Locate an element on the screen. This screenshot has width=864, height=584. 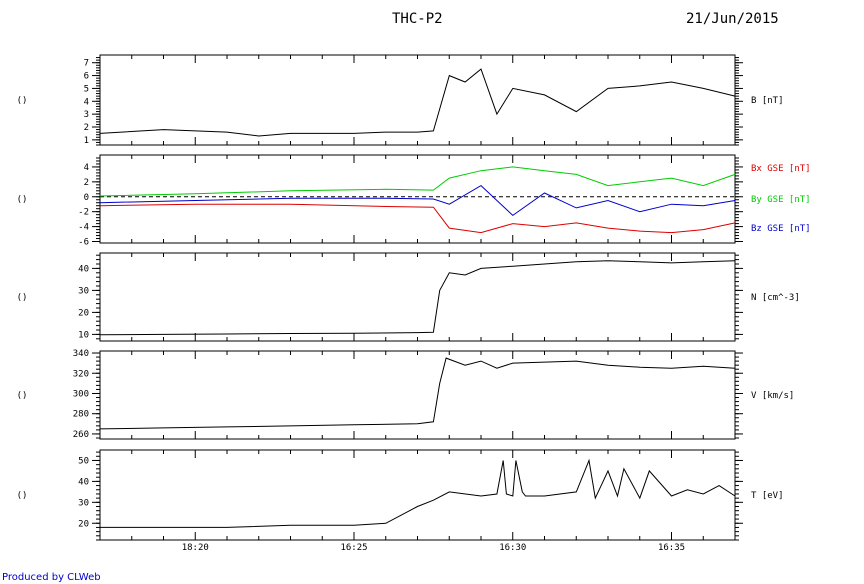
y-tick-label: 10 is located at coordinates (83, 335).